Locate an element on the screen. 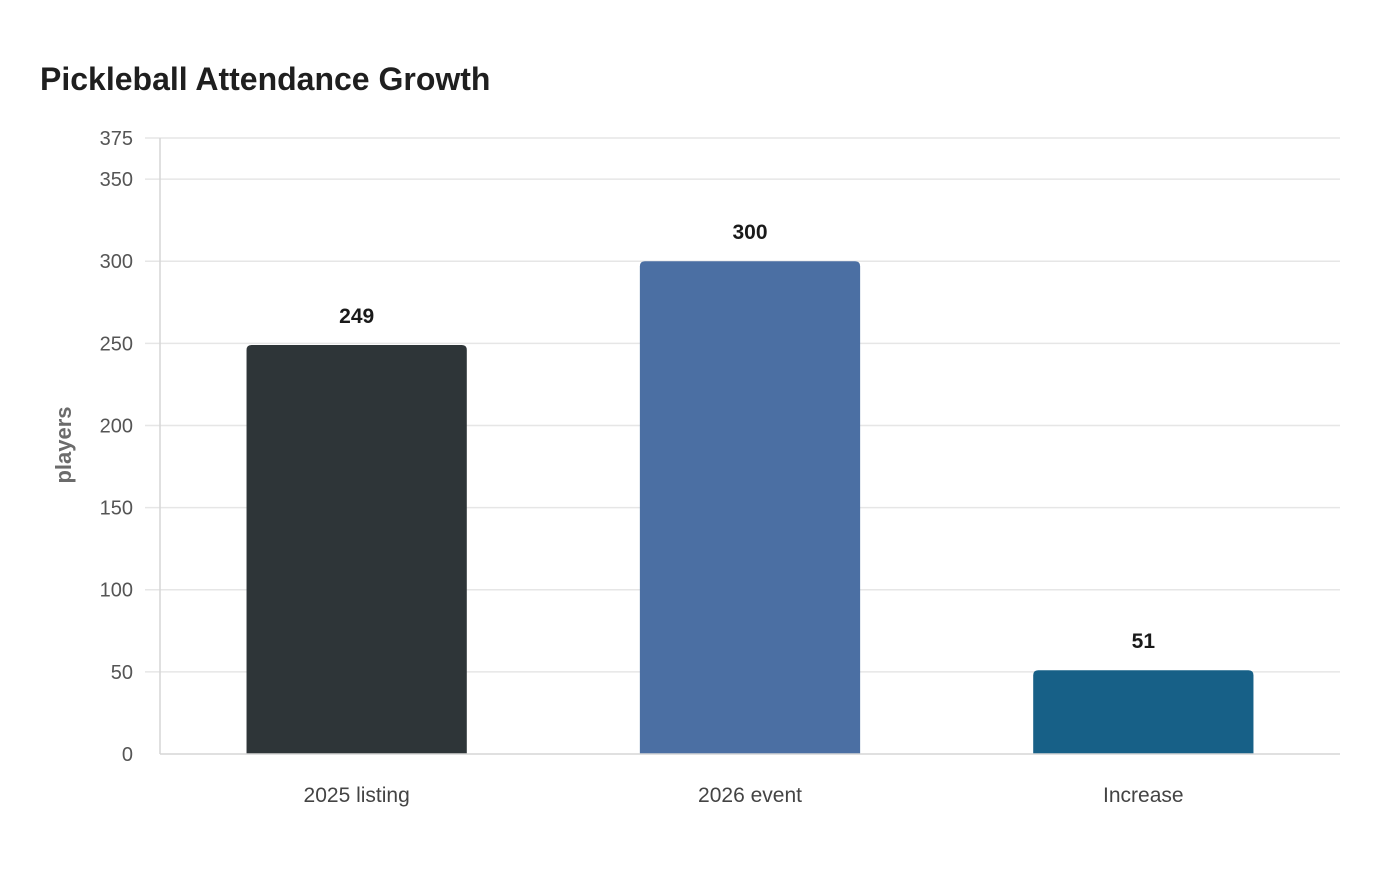 Image resolution: width=1400 pixels, height=880 pixels. bar-2026-event is located at coordinates (750, 507).